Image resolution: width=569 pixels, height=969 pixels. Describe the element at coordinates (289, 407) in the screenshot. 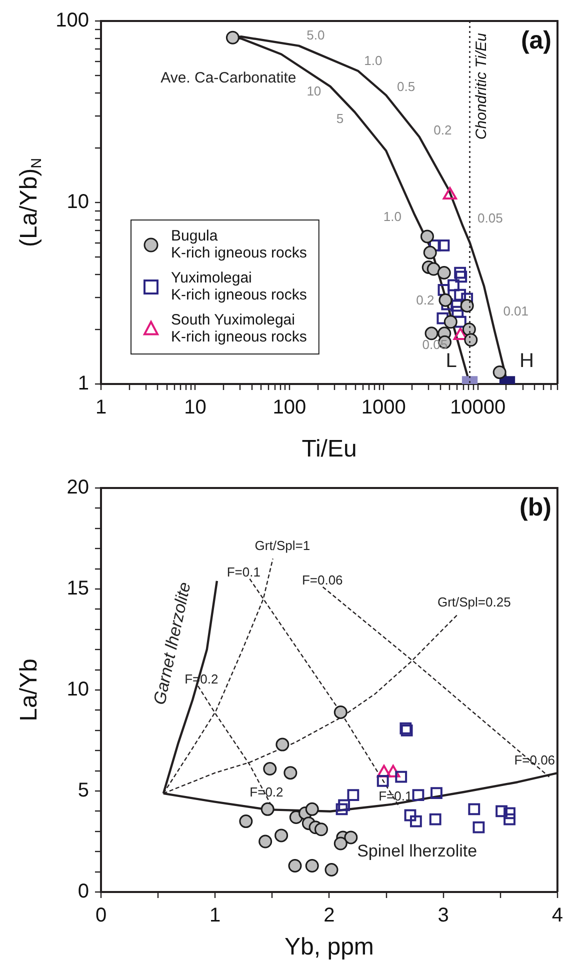

I see `x-tick-label: 100` at that location.